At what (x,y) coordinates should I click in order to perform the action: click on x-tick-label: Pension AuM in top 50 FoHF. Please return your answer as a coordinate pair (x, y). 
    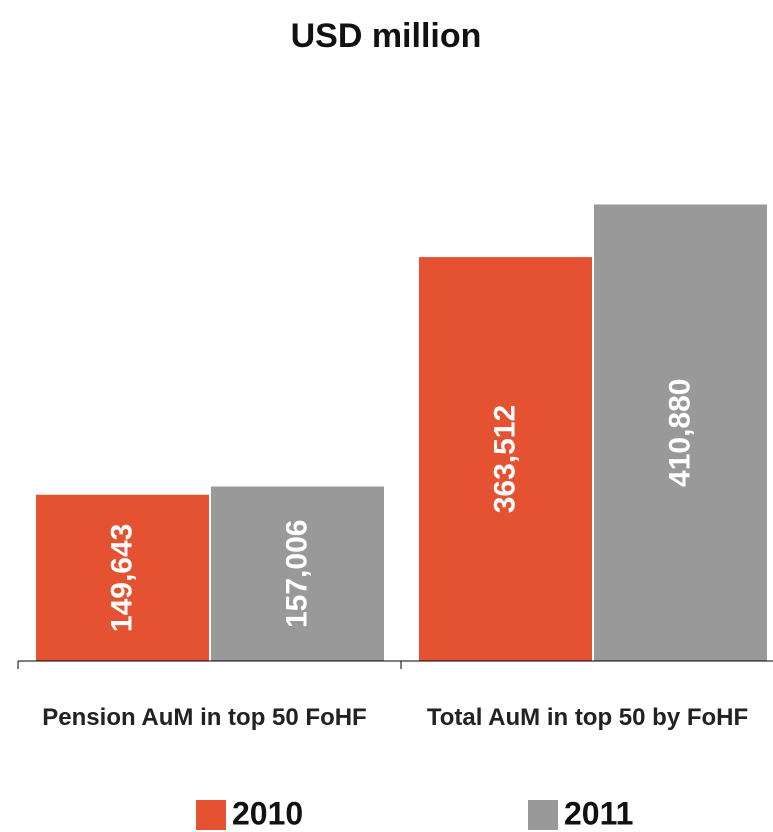
    Looking at the image, I should click on (204, 717).